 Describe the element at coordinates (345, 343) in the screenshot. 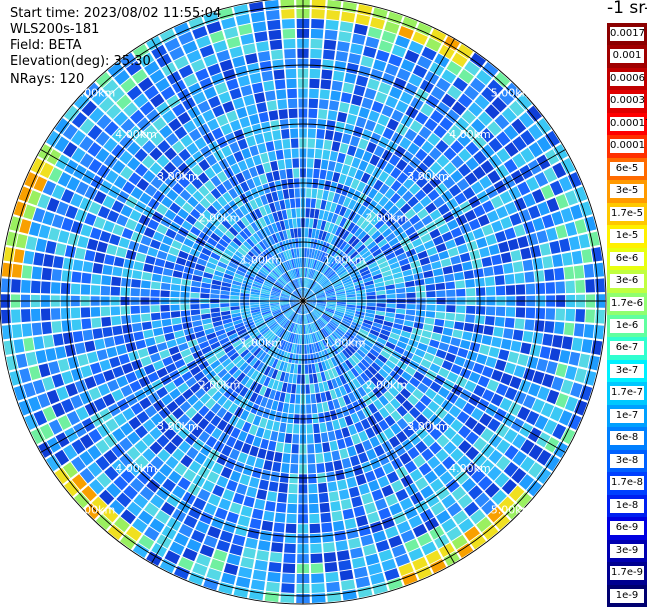

I see `range-ring-label: 1.00km` at that location.